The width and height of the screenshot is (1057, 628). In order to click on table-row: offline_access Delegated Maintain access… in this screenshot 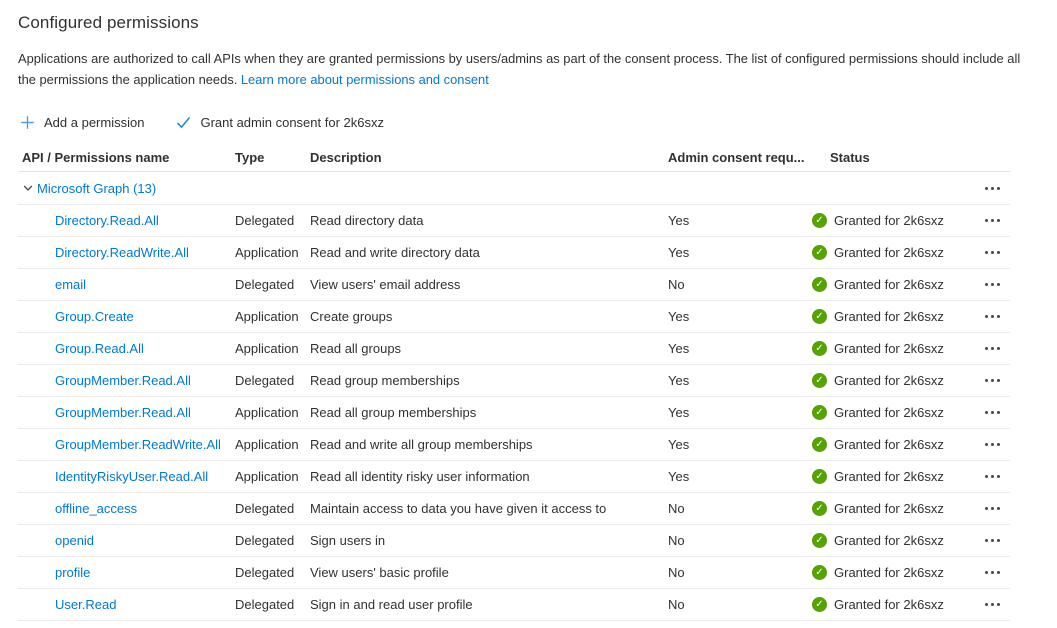, I will do `click(514, 509)`.